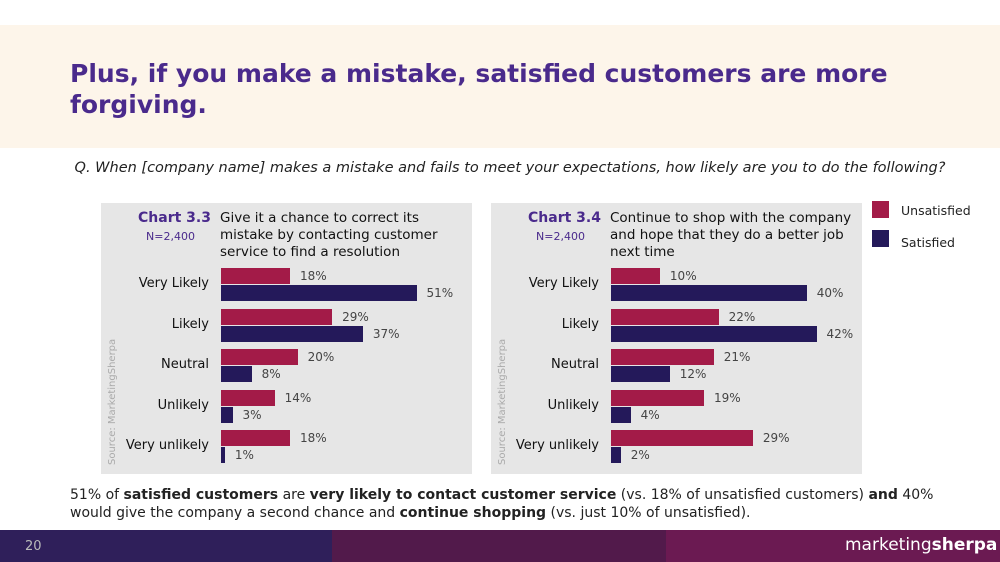  I want to click on brand-logo: marketingsherpa, so click(921, 545).